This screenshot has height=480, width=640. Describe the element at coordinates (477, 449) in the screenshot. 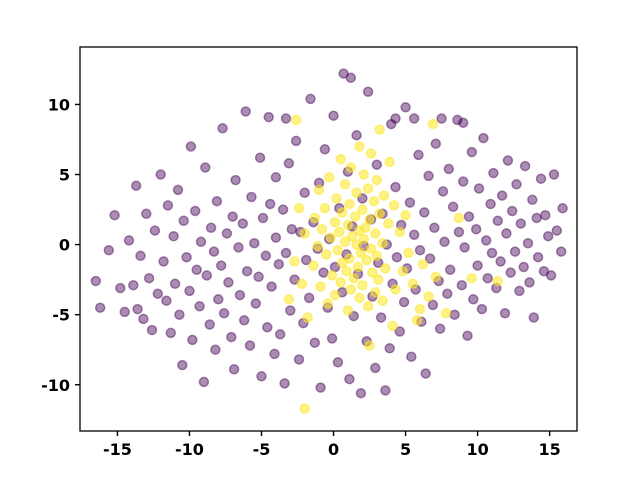

I see `x-tick-label: 10` at that location.